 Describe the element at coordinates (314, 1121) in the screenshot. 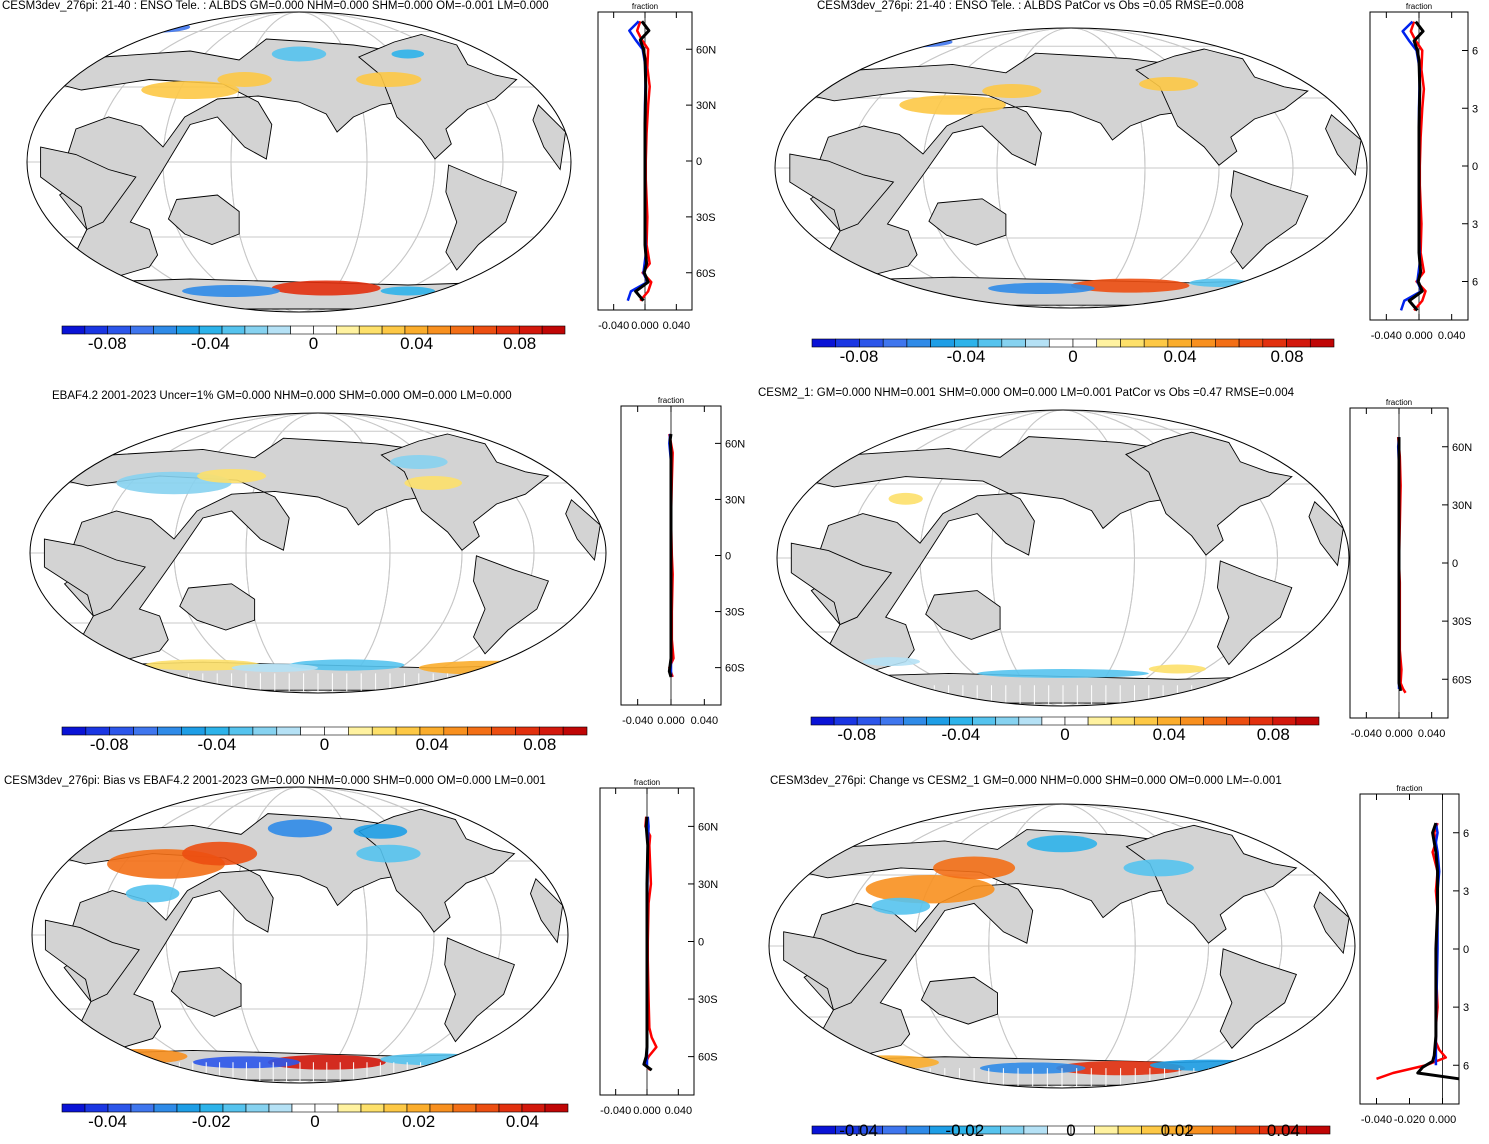

I see `colorbar-label: 0` at that location.